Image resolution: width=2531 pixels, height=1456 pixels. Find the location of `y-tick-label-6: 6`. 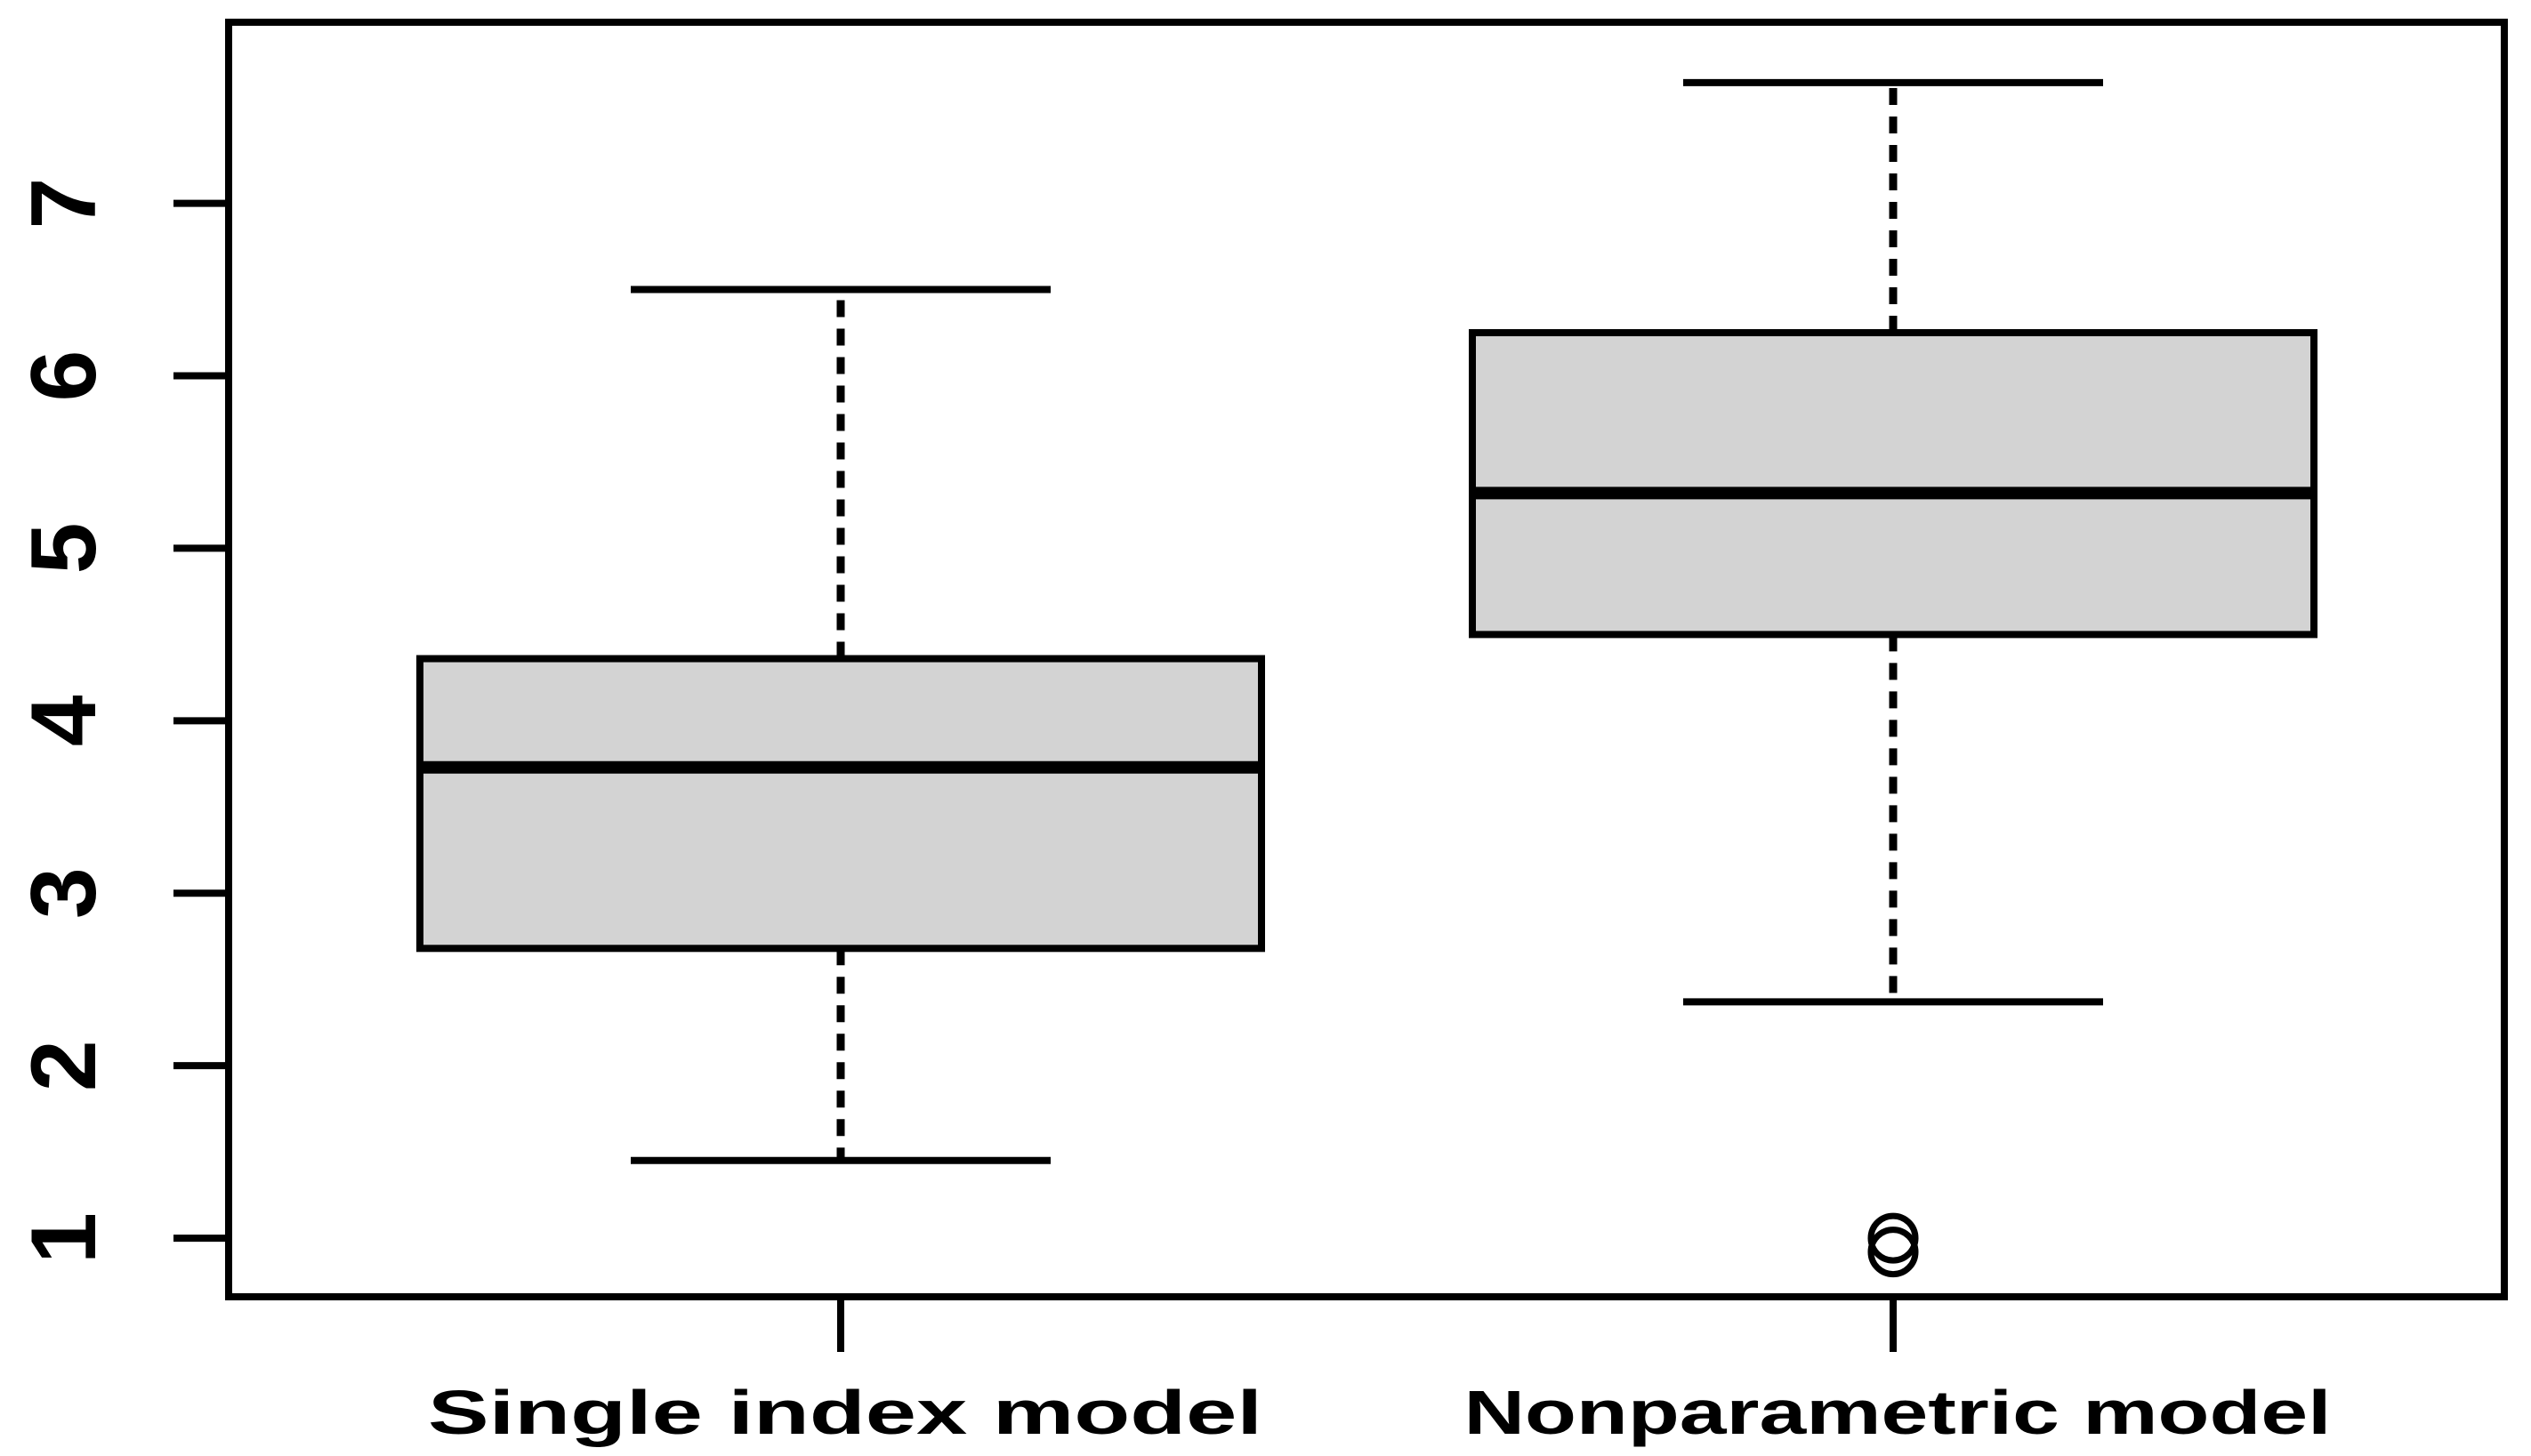

y-tick-label-6: 6 is located at coordinates (64, 376).